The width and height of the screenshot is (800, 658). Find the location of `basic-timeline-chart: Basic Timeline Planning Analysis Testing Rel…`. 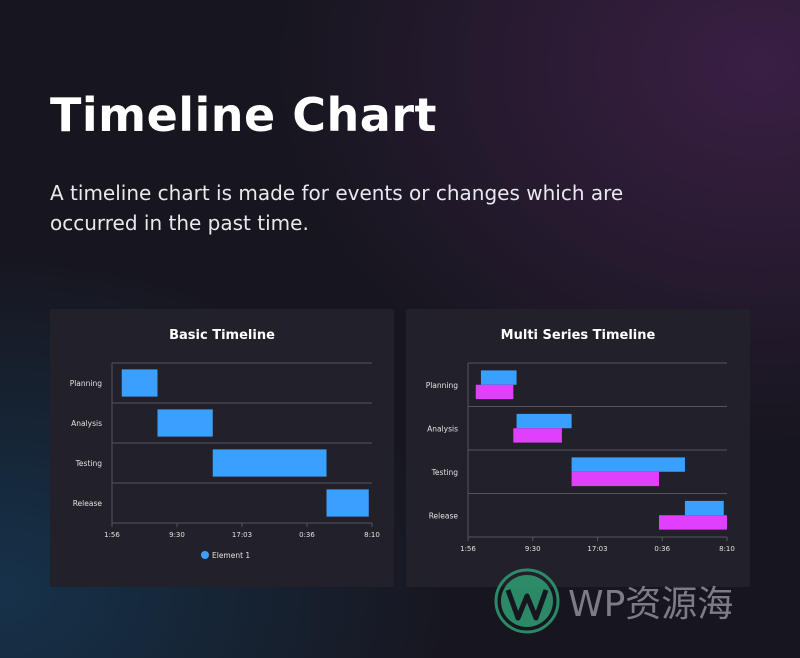

basic-timeline-chart: Basic Timeline Planning Analysis Testing Rel… is located at coordinates (225, 444).